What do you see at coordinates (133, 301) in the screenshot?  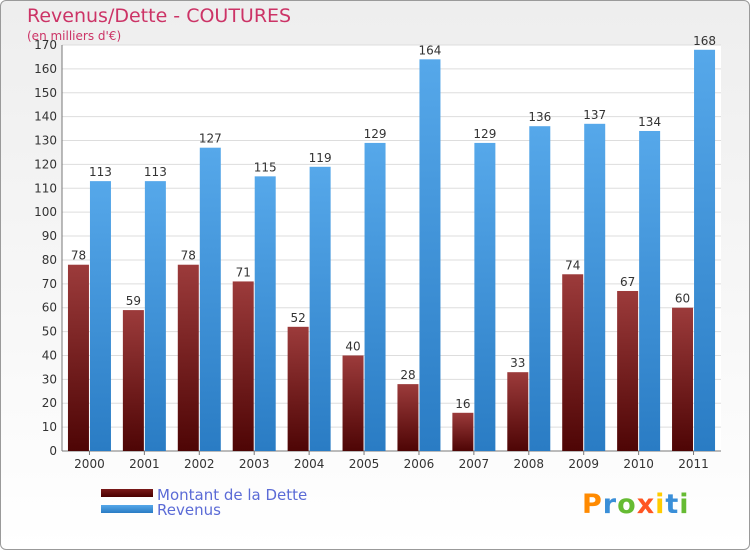 I see `data-label: 59` at bounding box center [133, 301].